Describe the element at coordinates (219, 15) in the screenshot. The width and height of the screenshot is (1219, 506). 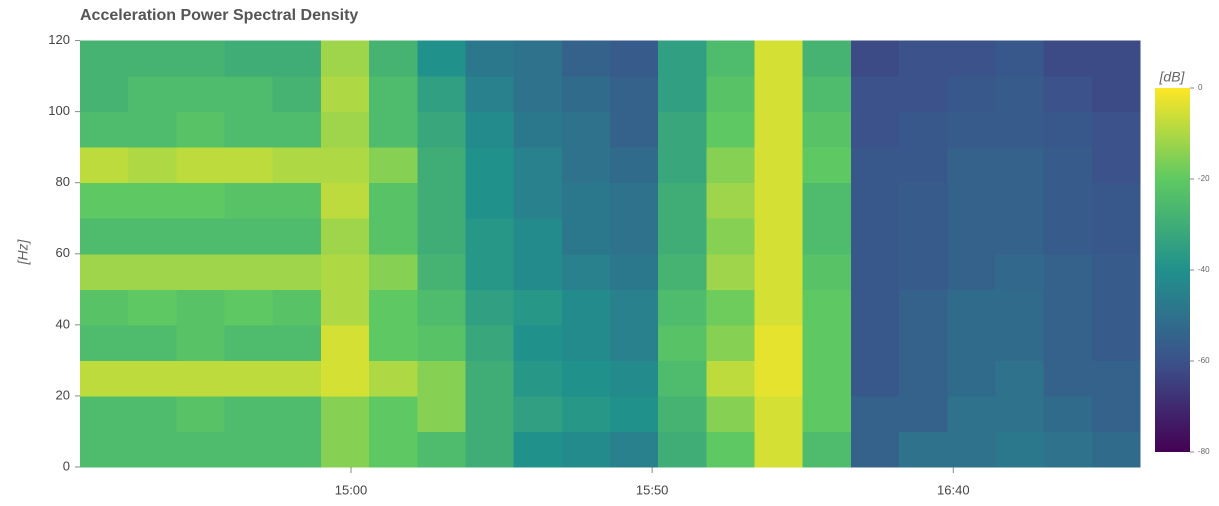
I see `chart-title: Acceleration Power Spectral Density` at that location.